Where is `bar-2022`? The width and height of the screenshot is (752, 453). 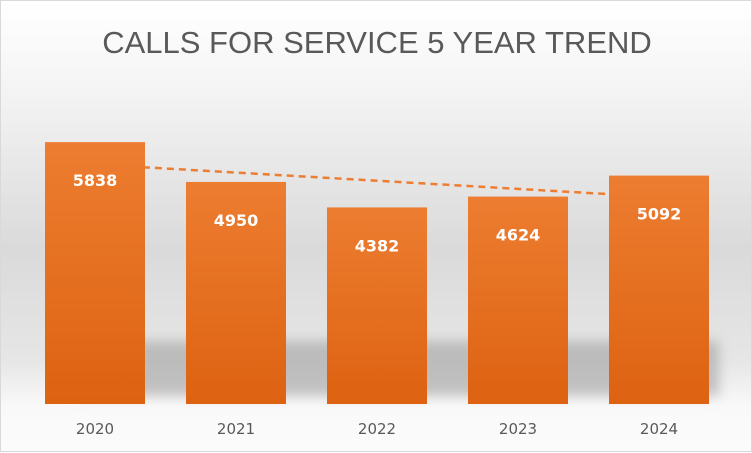 bar-2022 is located at coordinates (377, 305).